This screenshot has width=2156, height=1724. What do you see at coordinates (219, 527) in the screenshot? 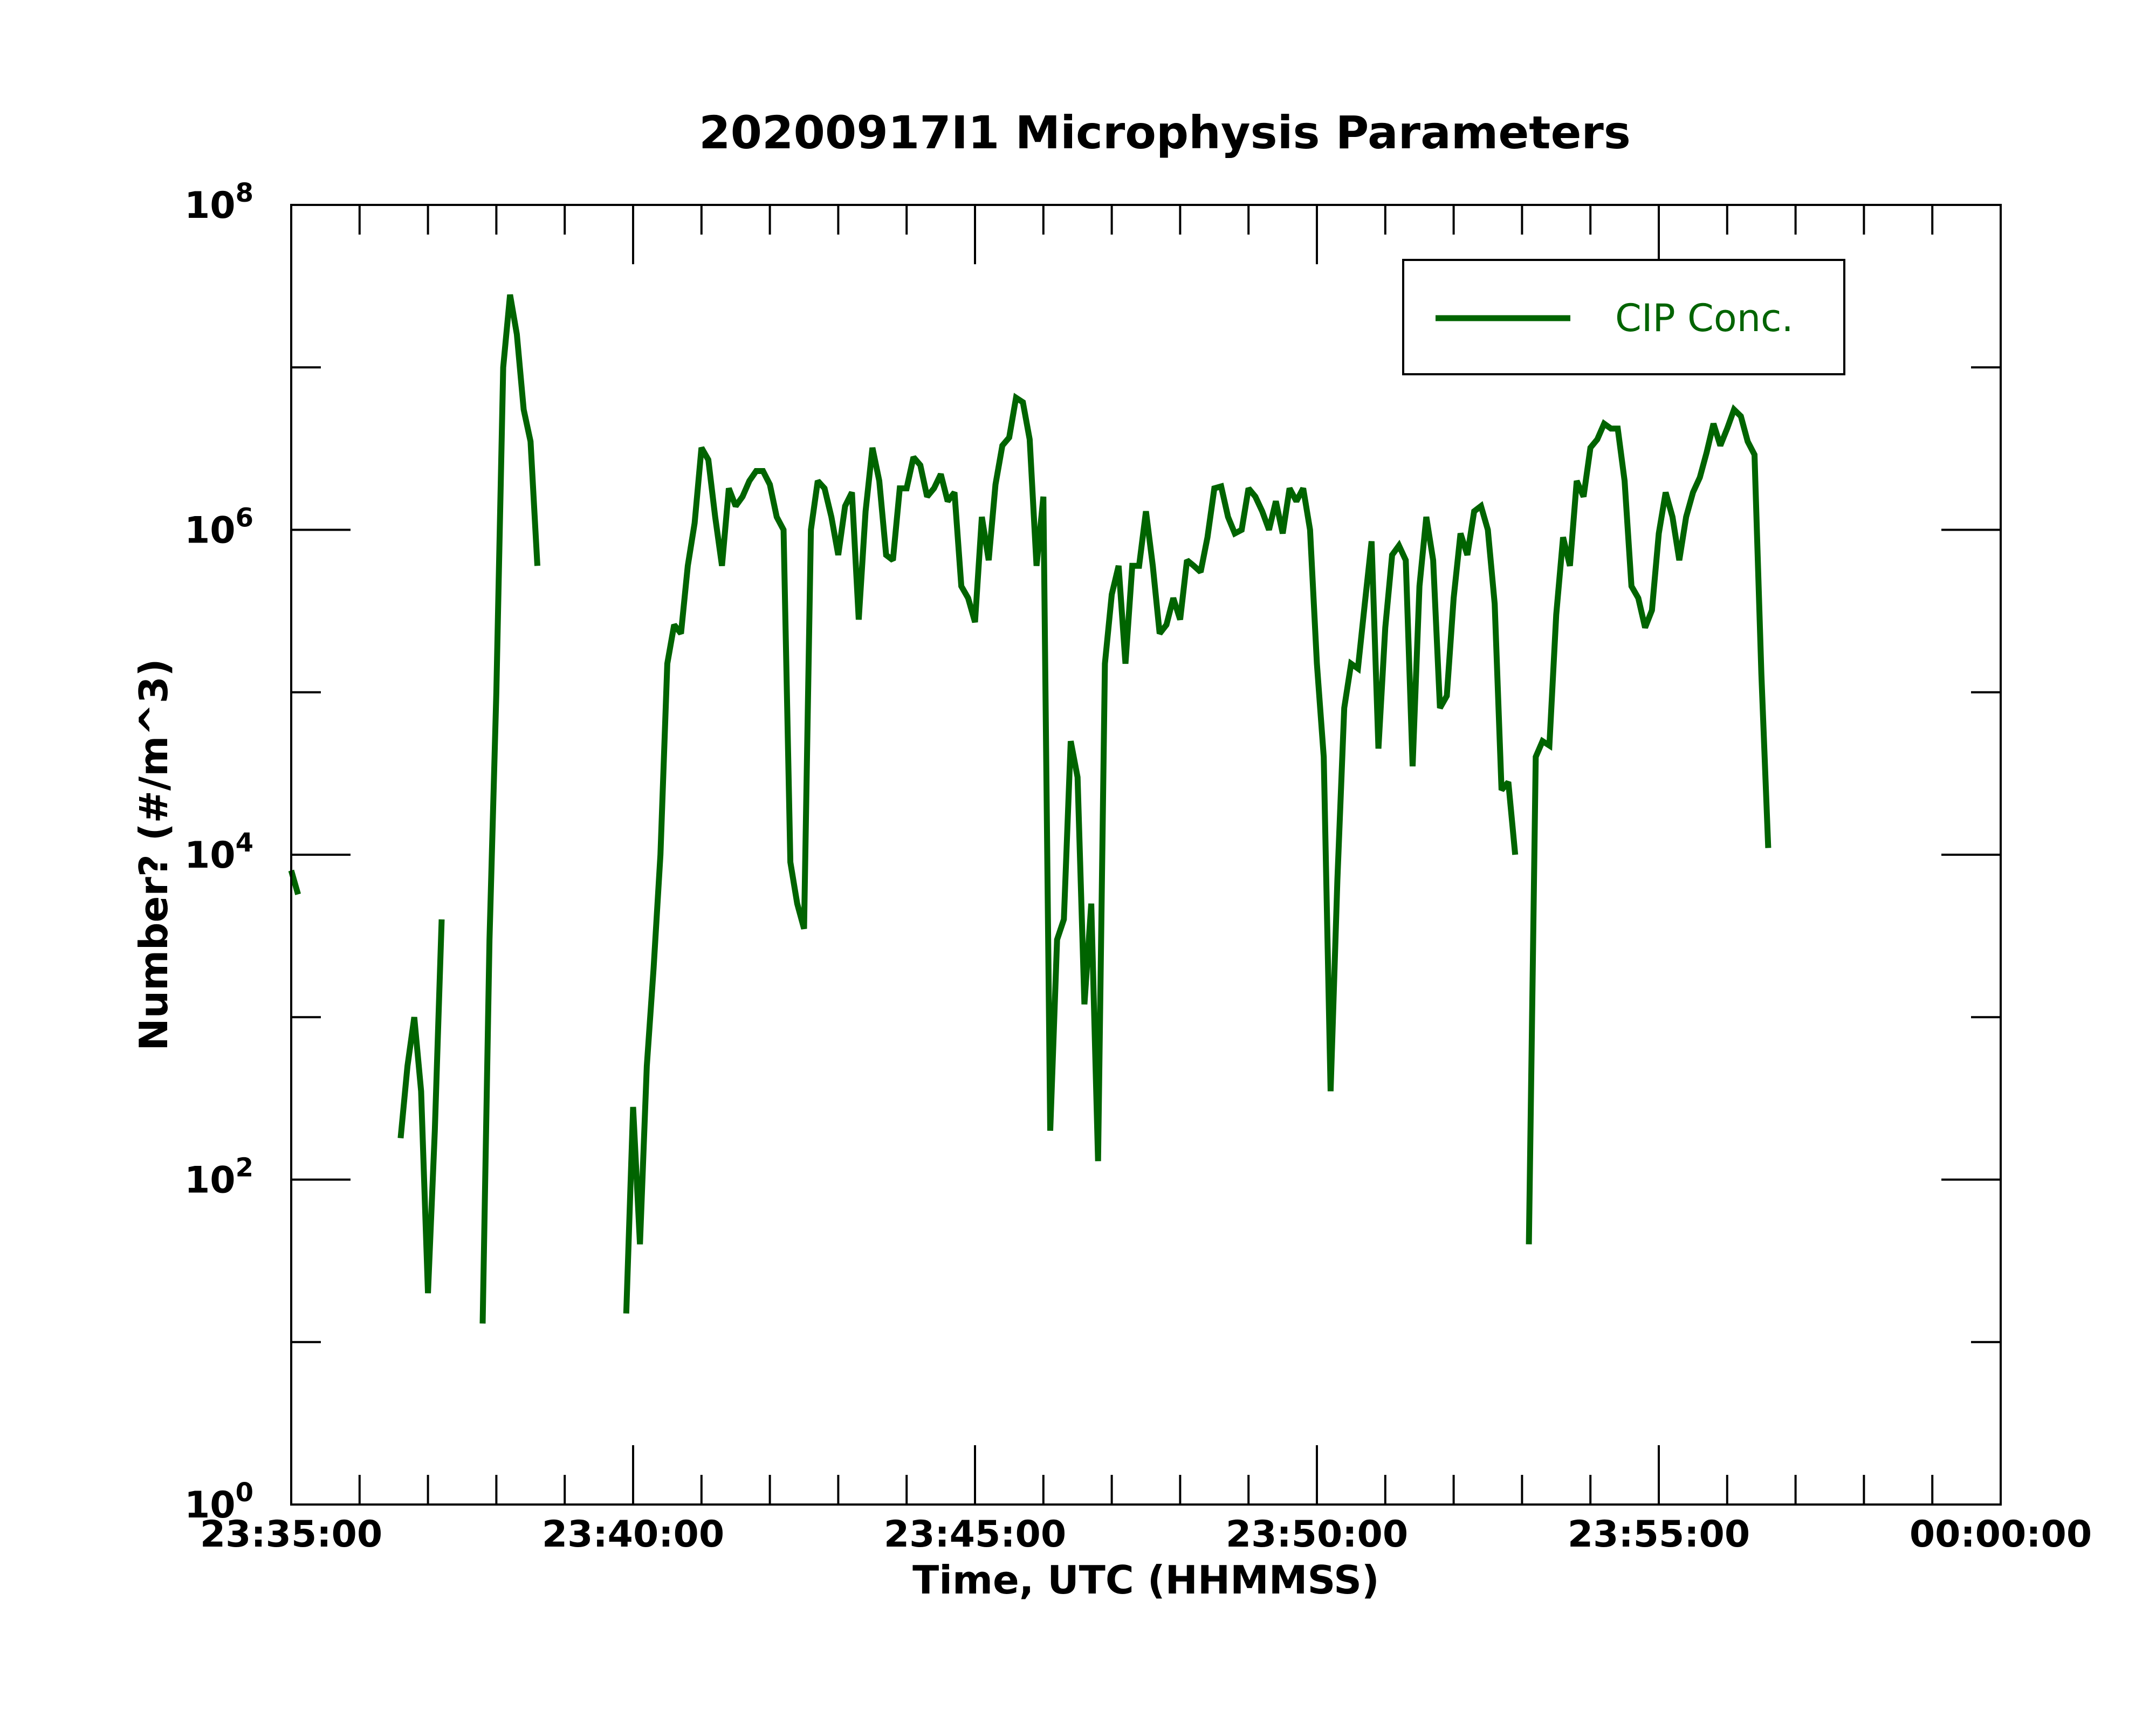
I see `y-tick-label: 106` at bounding box center [219, 527].